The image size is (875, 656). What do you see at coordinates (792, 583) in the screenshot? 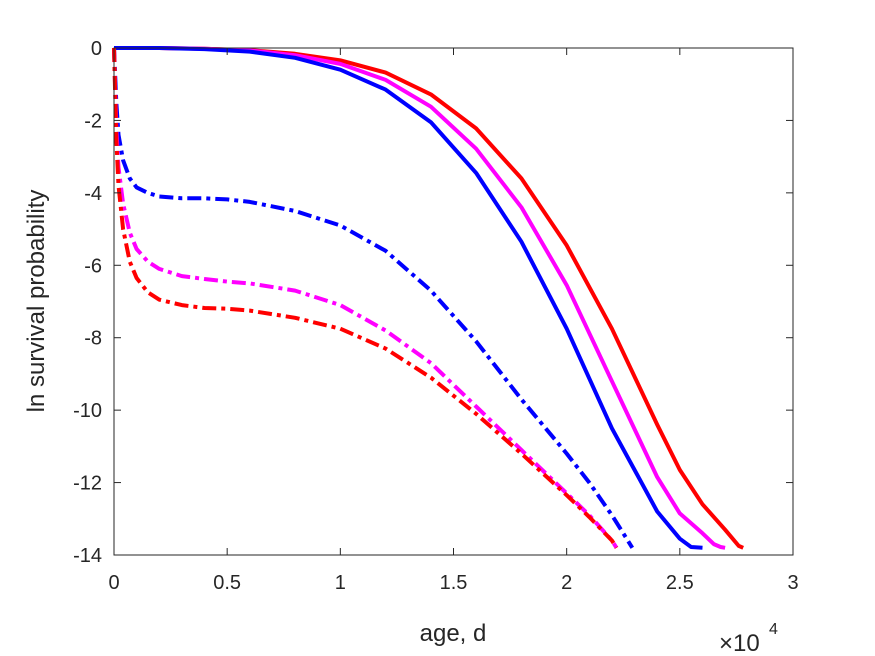
I see `x-tick-label: 3` at bounding box center [792, 583].